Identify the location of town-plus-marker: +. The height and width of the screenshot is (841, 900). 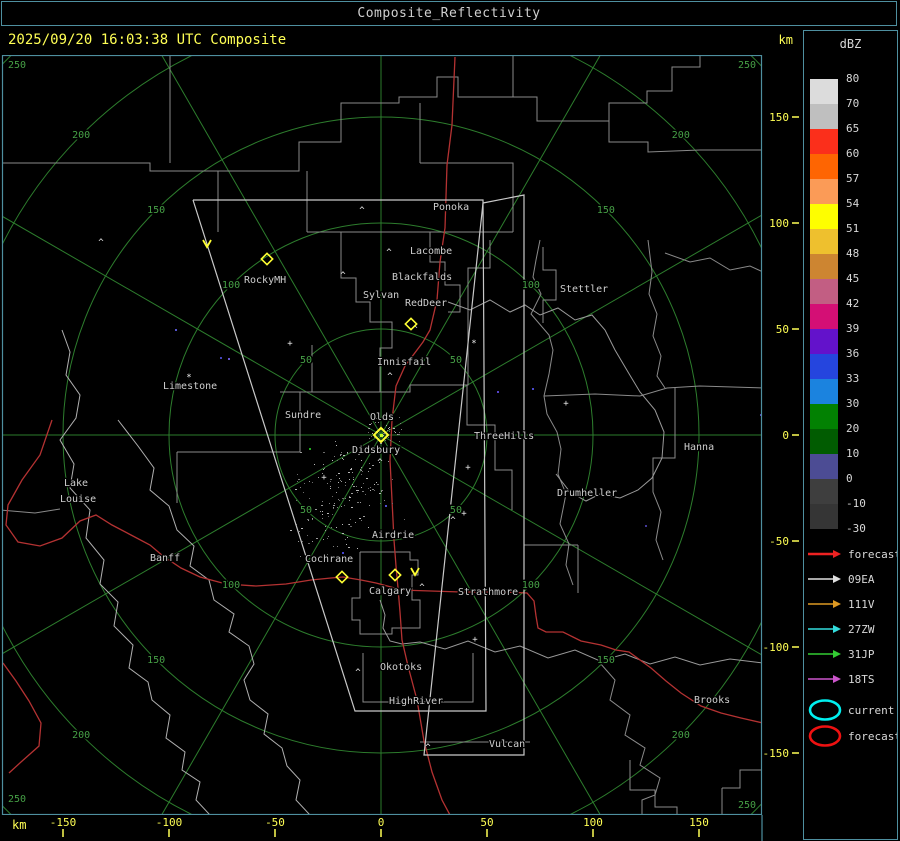
(464, 514).